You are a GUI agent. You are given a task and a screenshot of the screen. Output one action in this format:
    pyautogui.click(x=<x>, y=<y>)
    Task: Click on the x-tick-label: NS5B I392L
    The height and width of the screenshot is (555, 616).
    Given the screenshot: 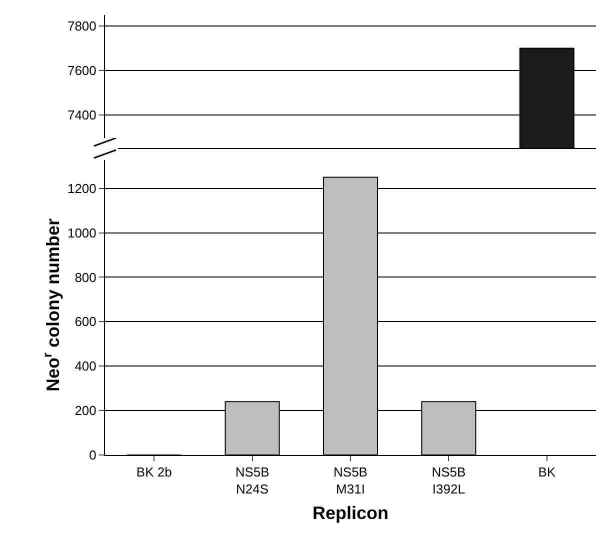 What is the action you would take?
    pyautogui.click(x=449, y=480)
    